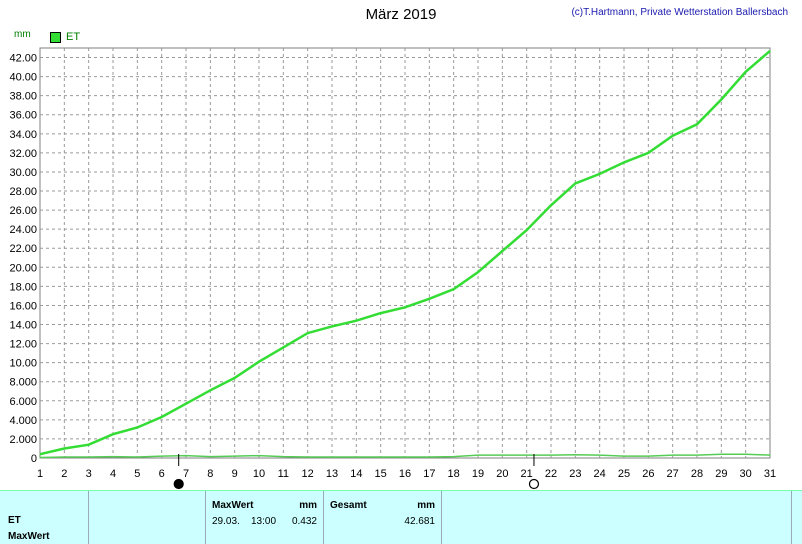 The image size is (802, 544). I want to click on unit-label: mm, so click(22, 34).